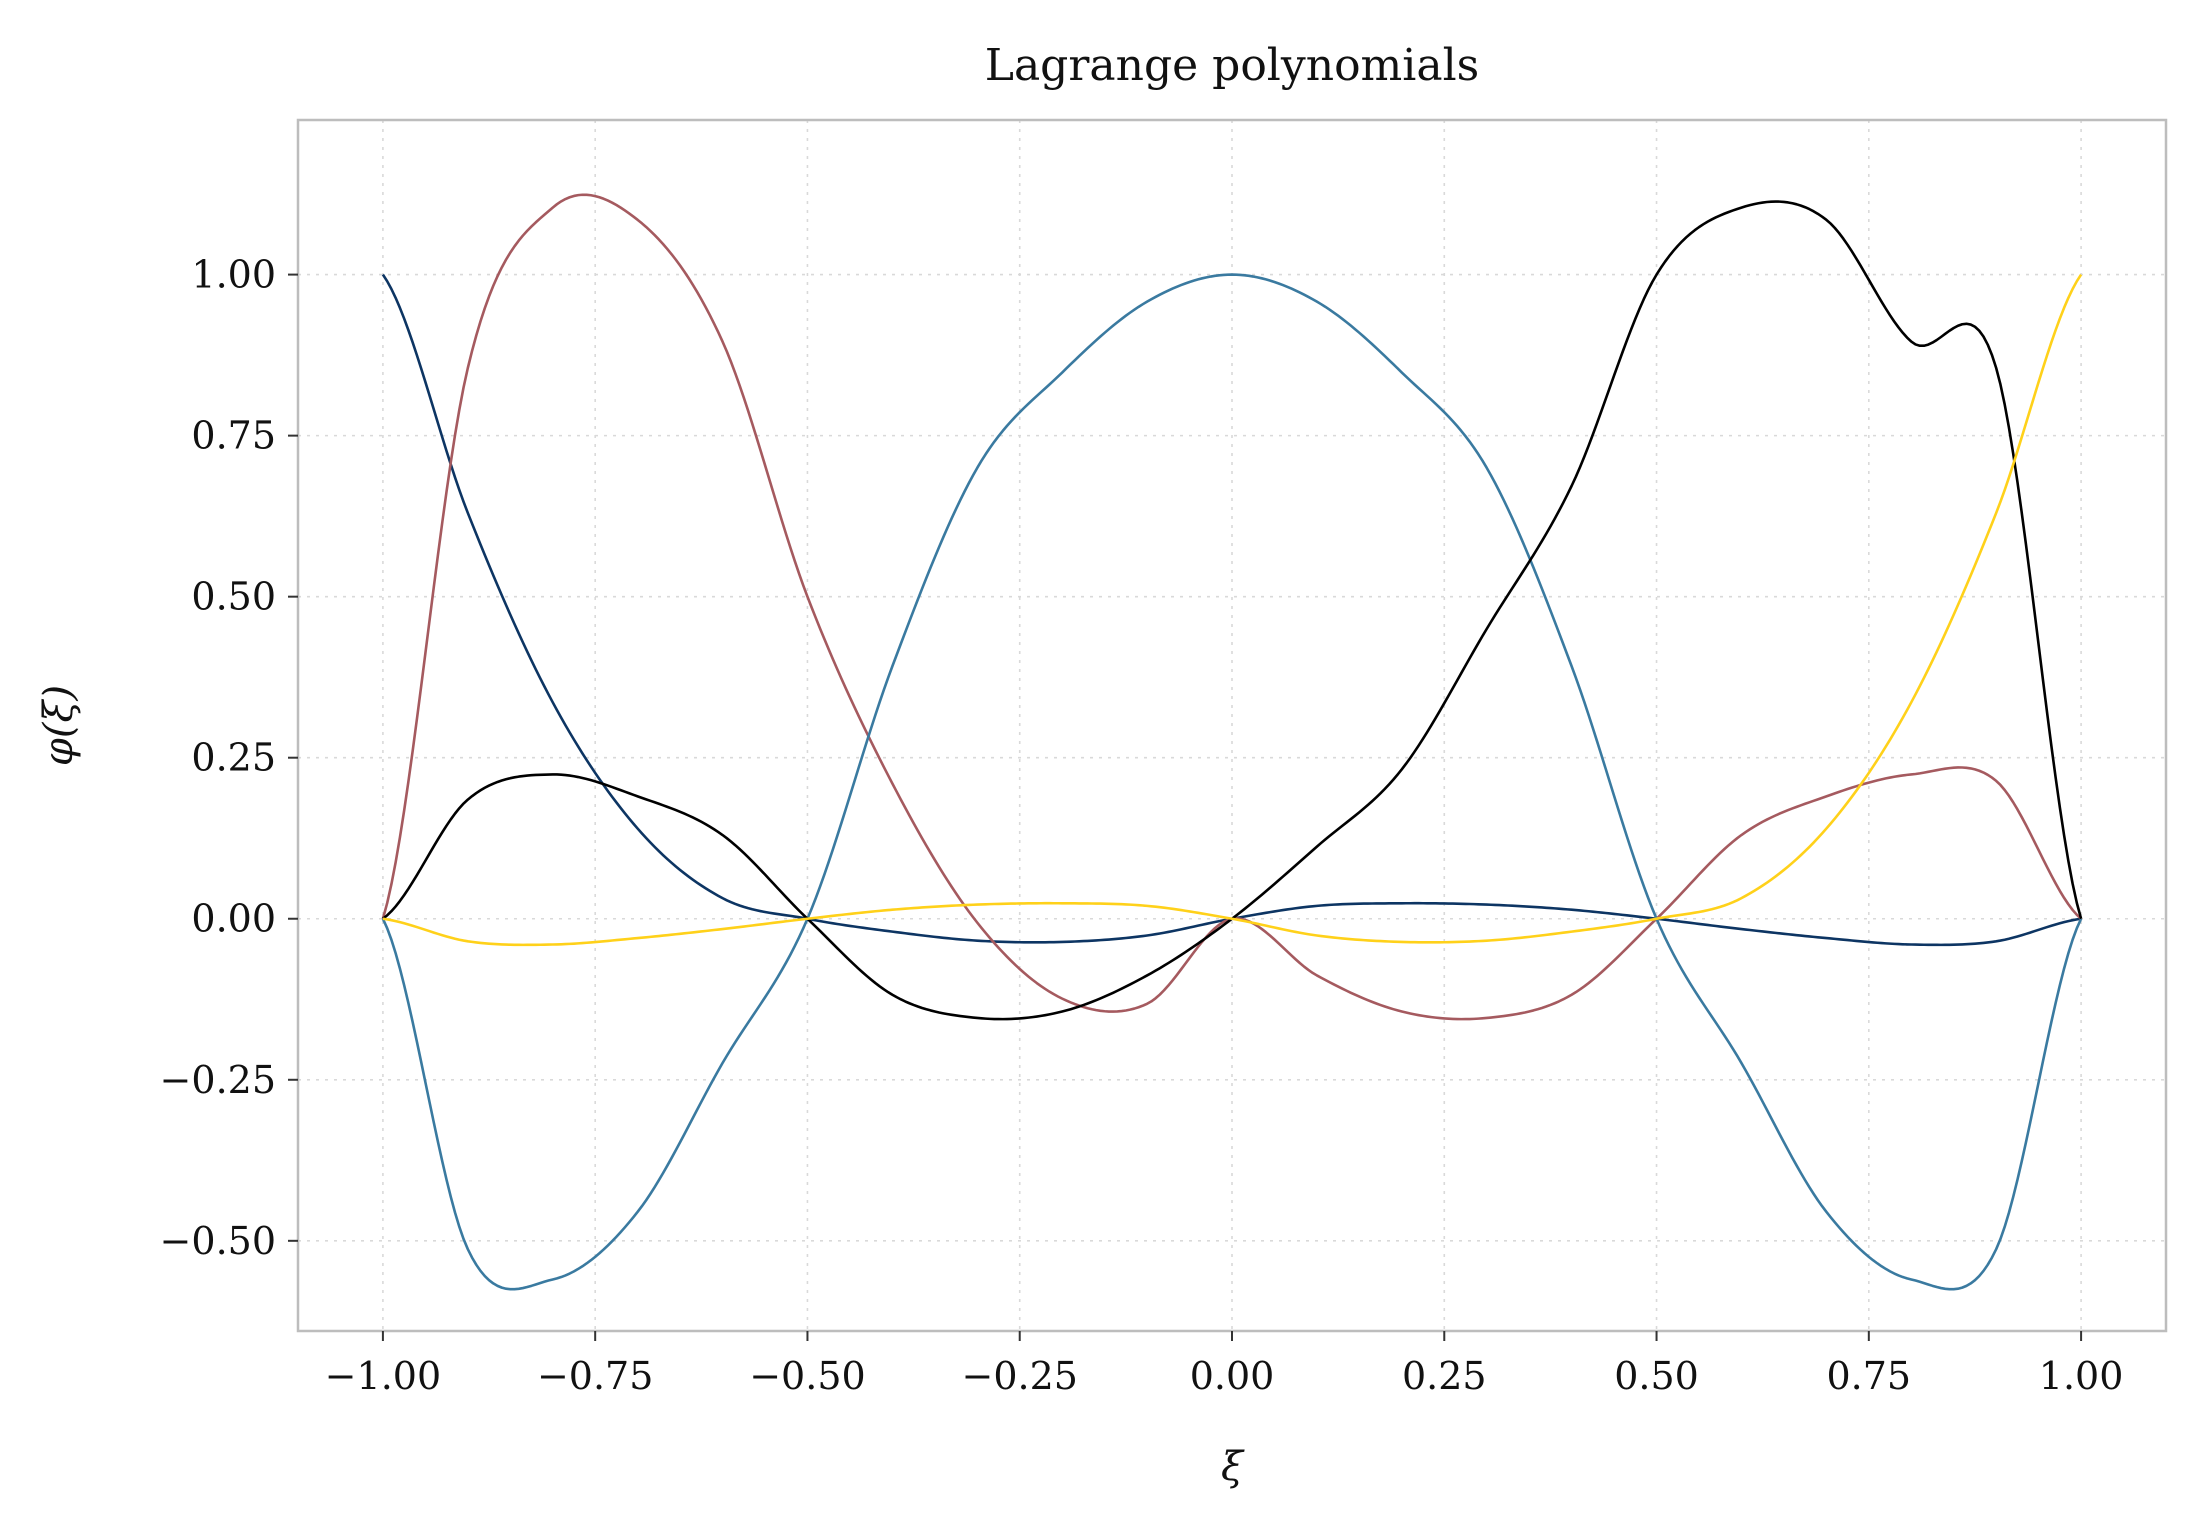  What do you see at coordinates (233, 758) in the screenshot?
I see `y-tick-label: 0.25` at bounding box center [233, 758].